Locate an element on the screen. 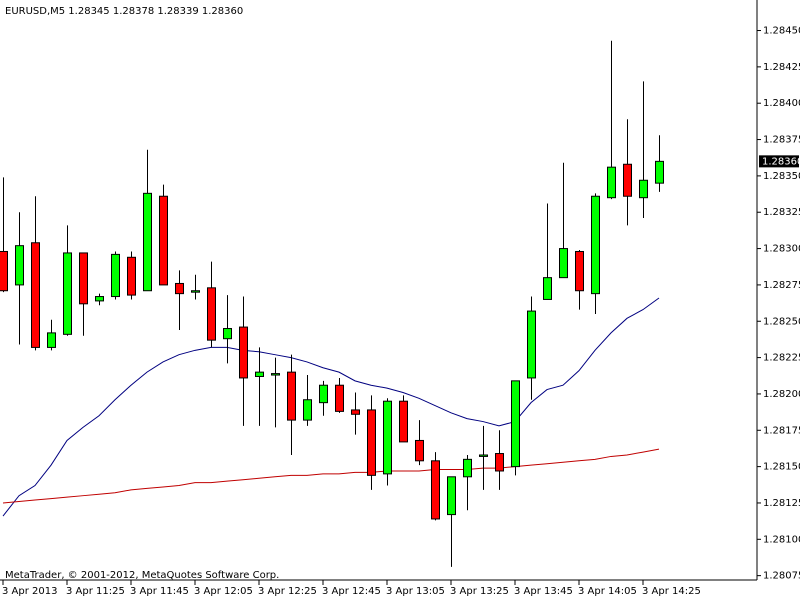  y-tick-label: 1.28425 is located at coordinates (781, 67).